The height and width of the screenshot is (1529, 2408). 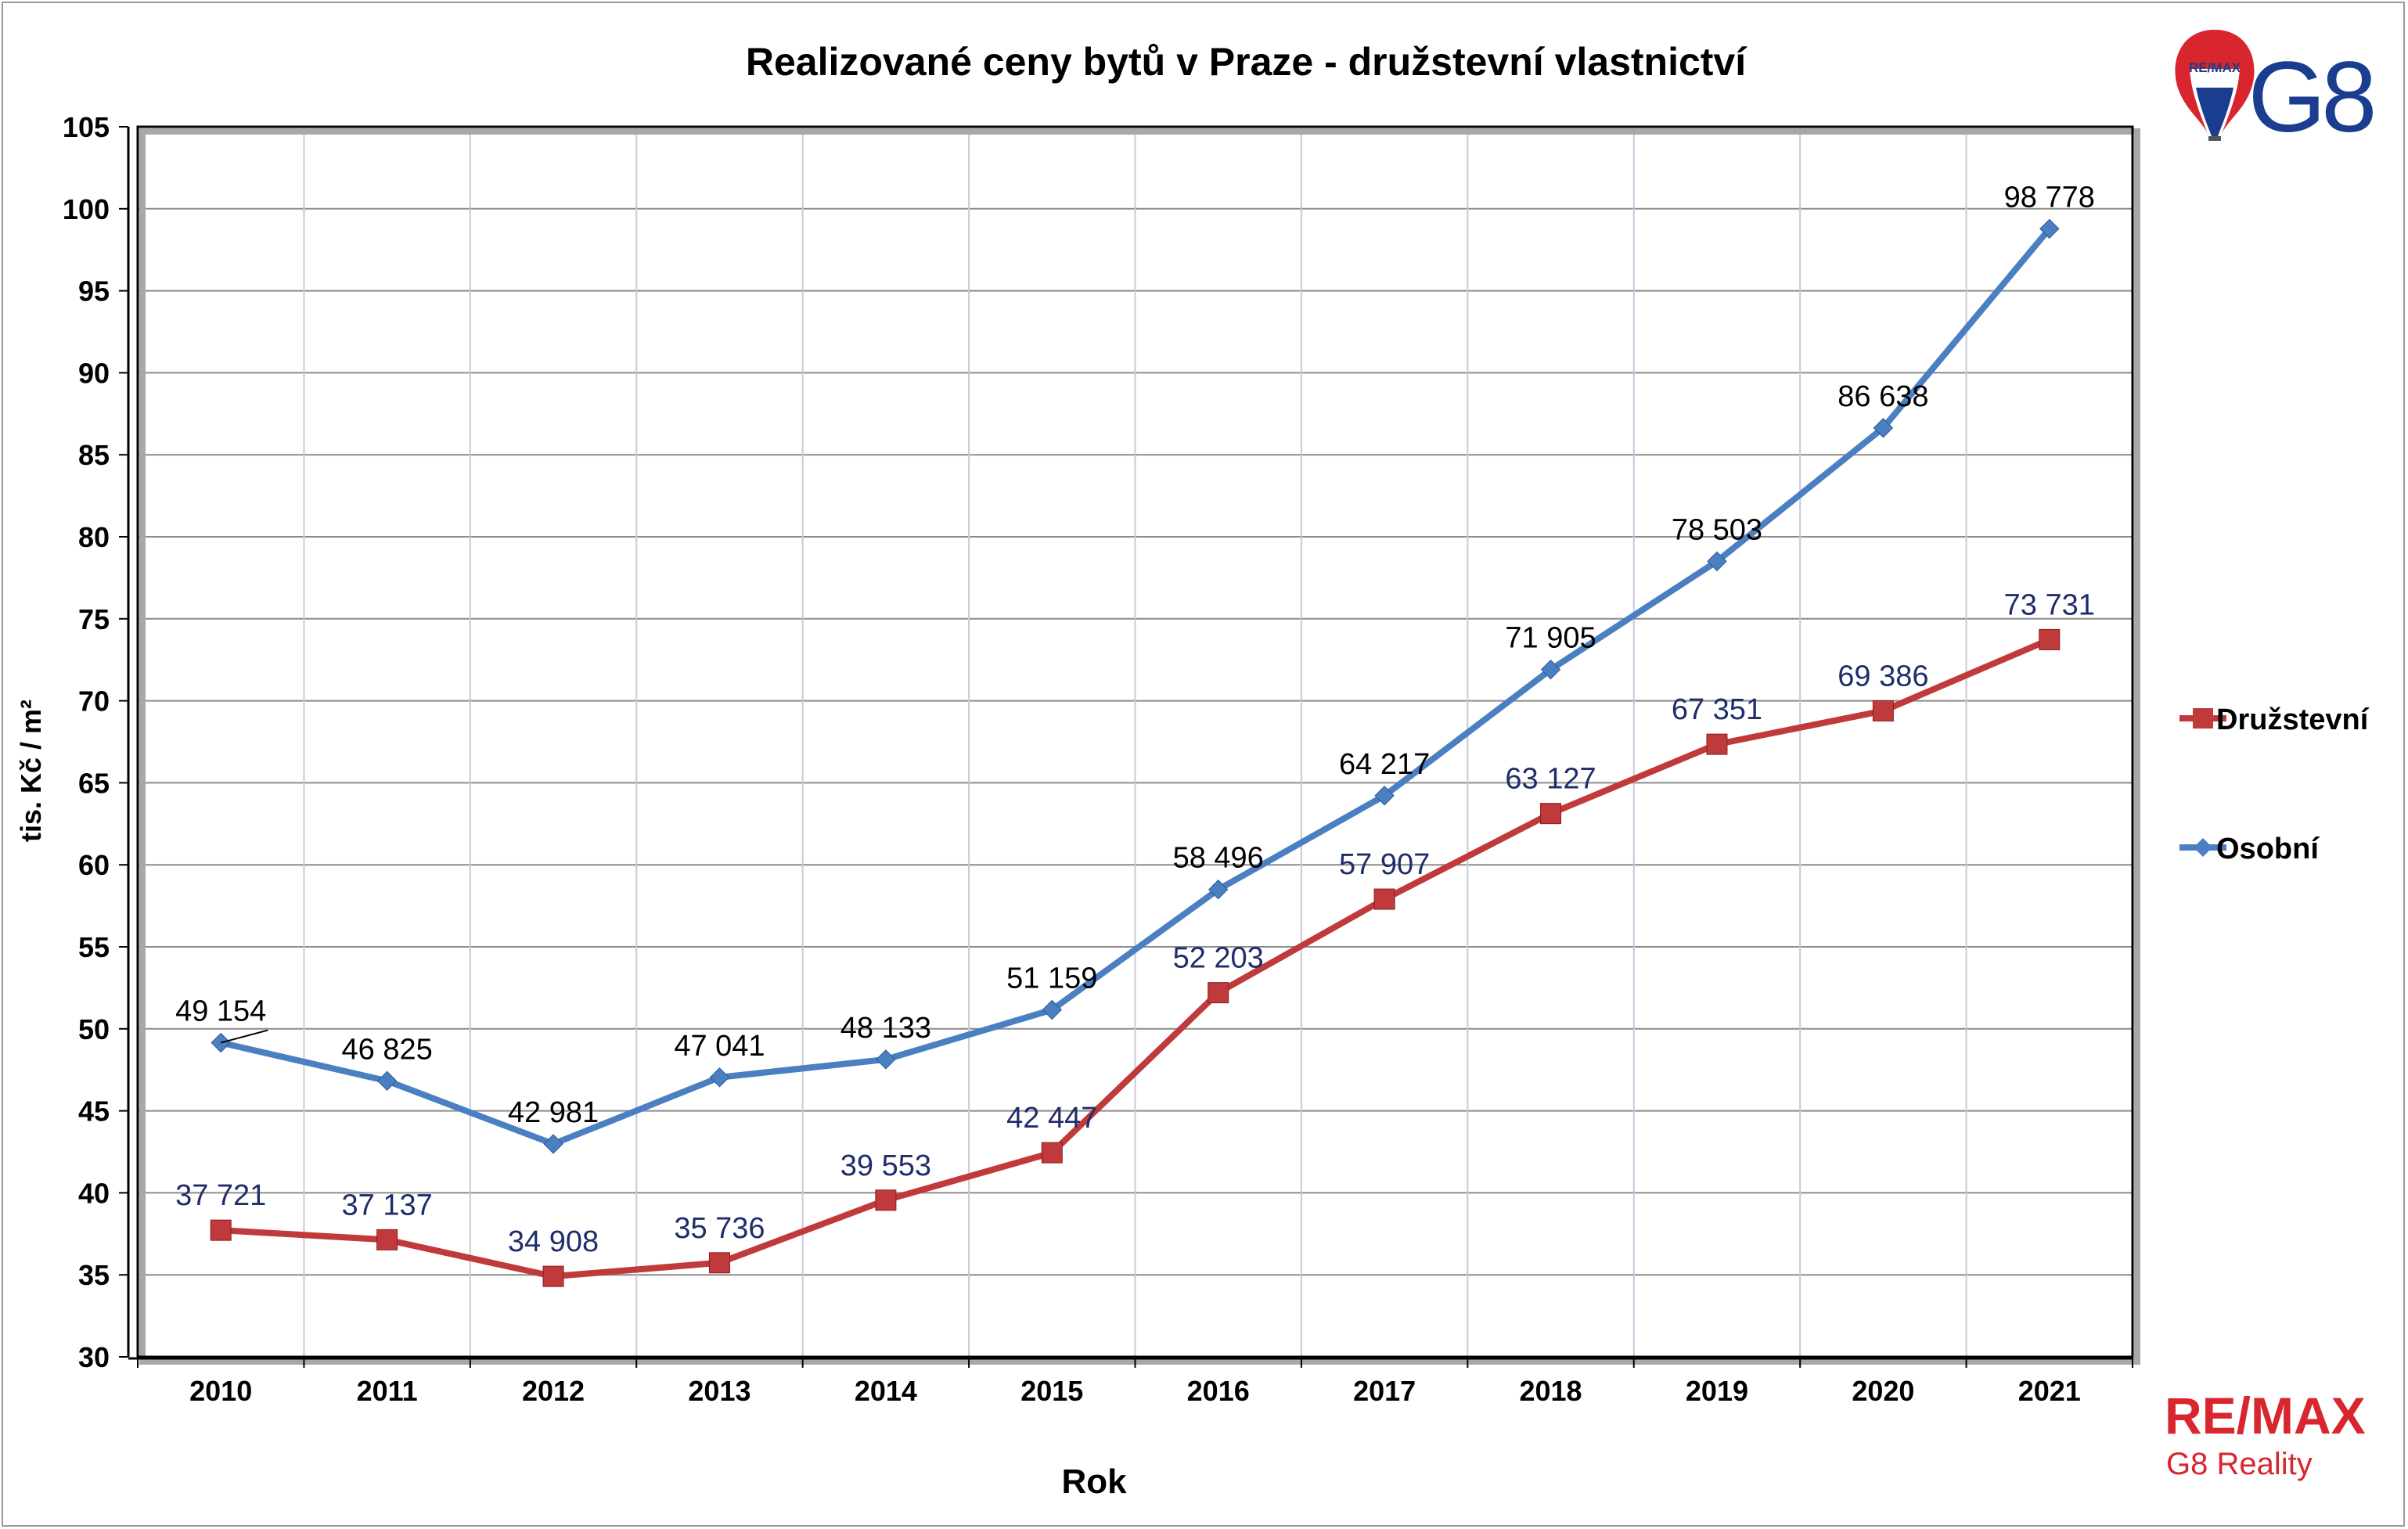 I want to click on y-tick-label: 100, so click(x=86, y=209).